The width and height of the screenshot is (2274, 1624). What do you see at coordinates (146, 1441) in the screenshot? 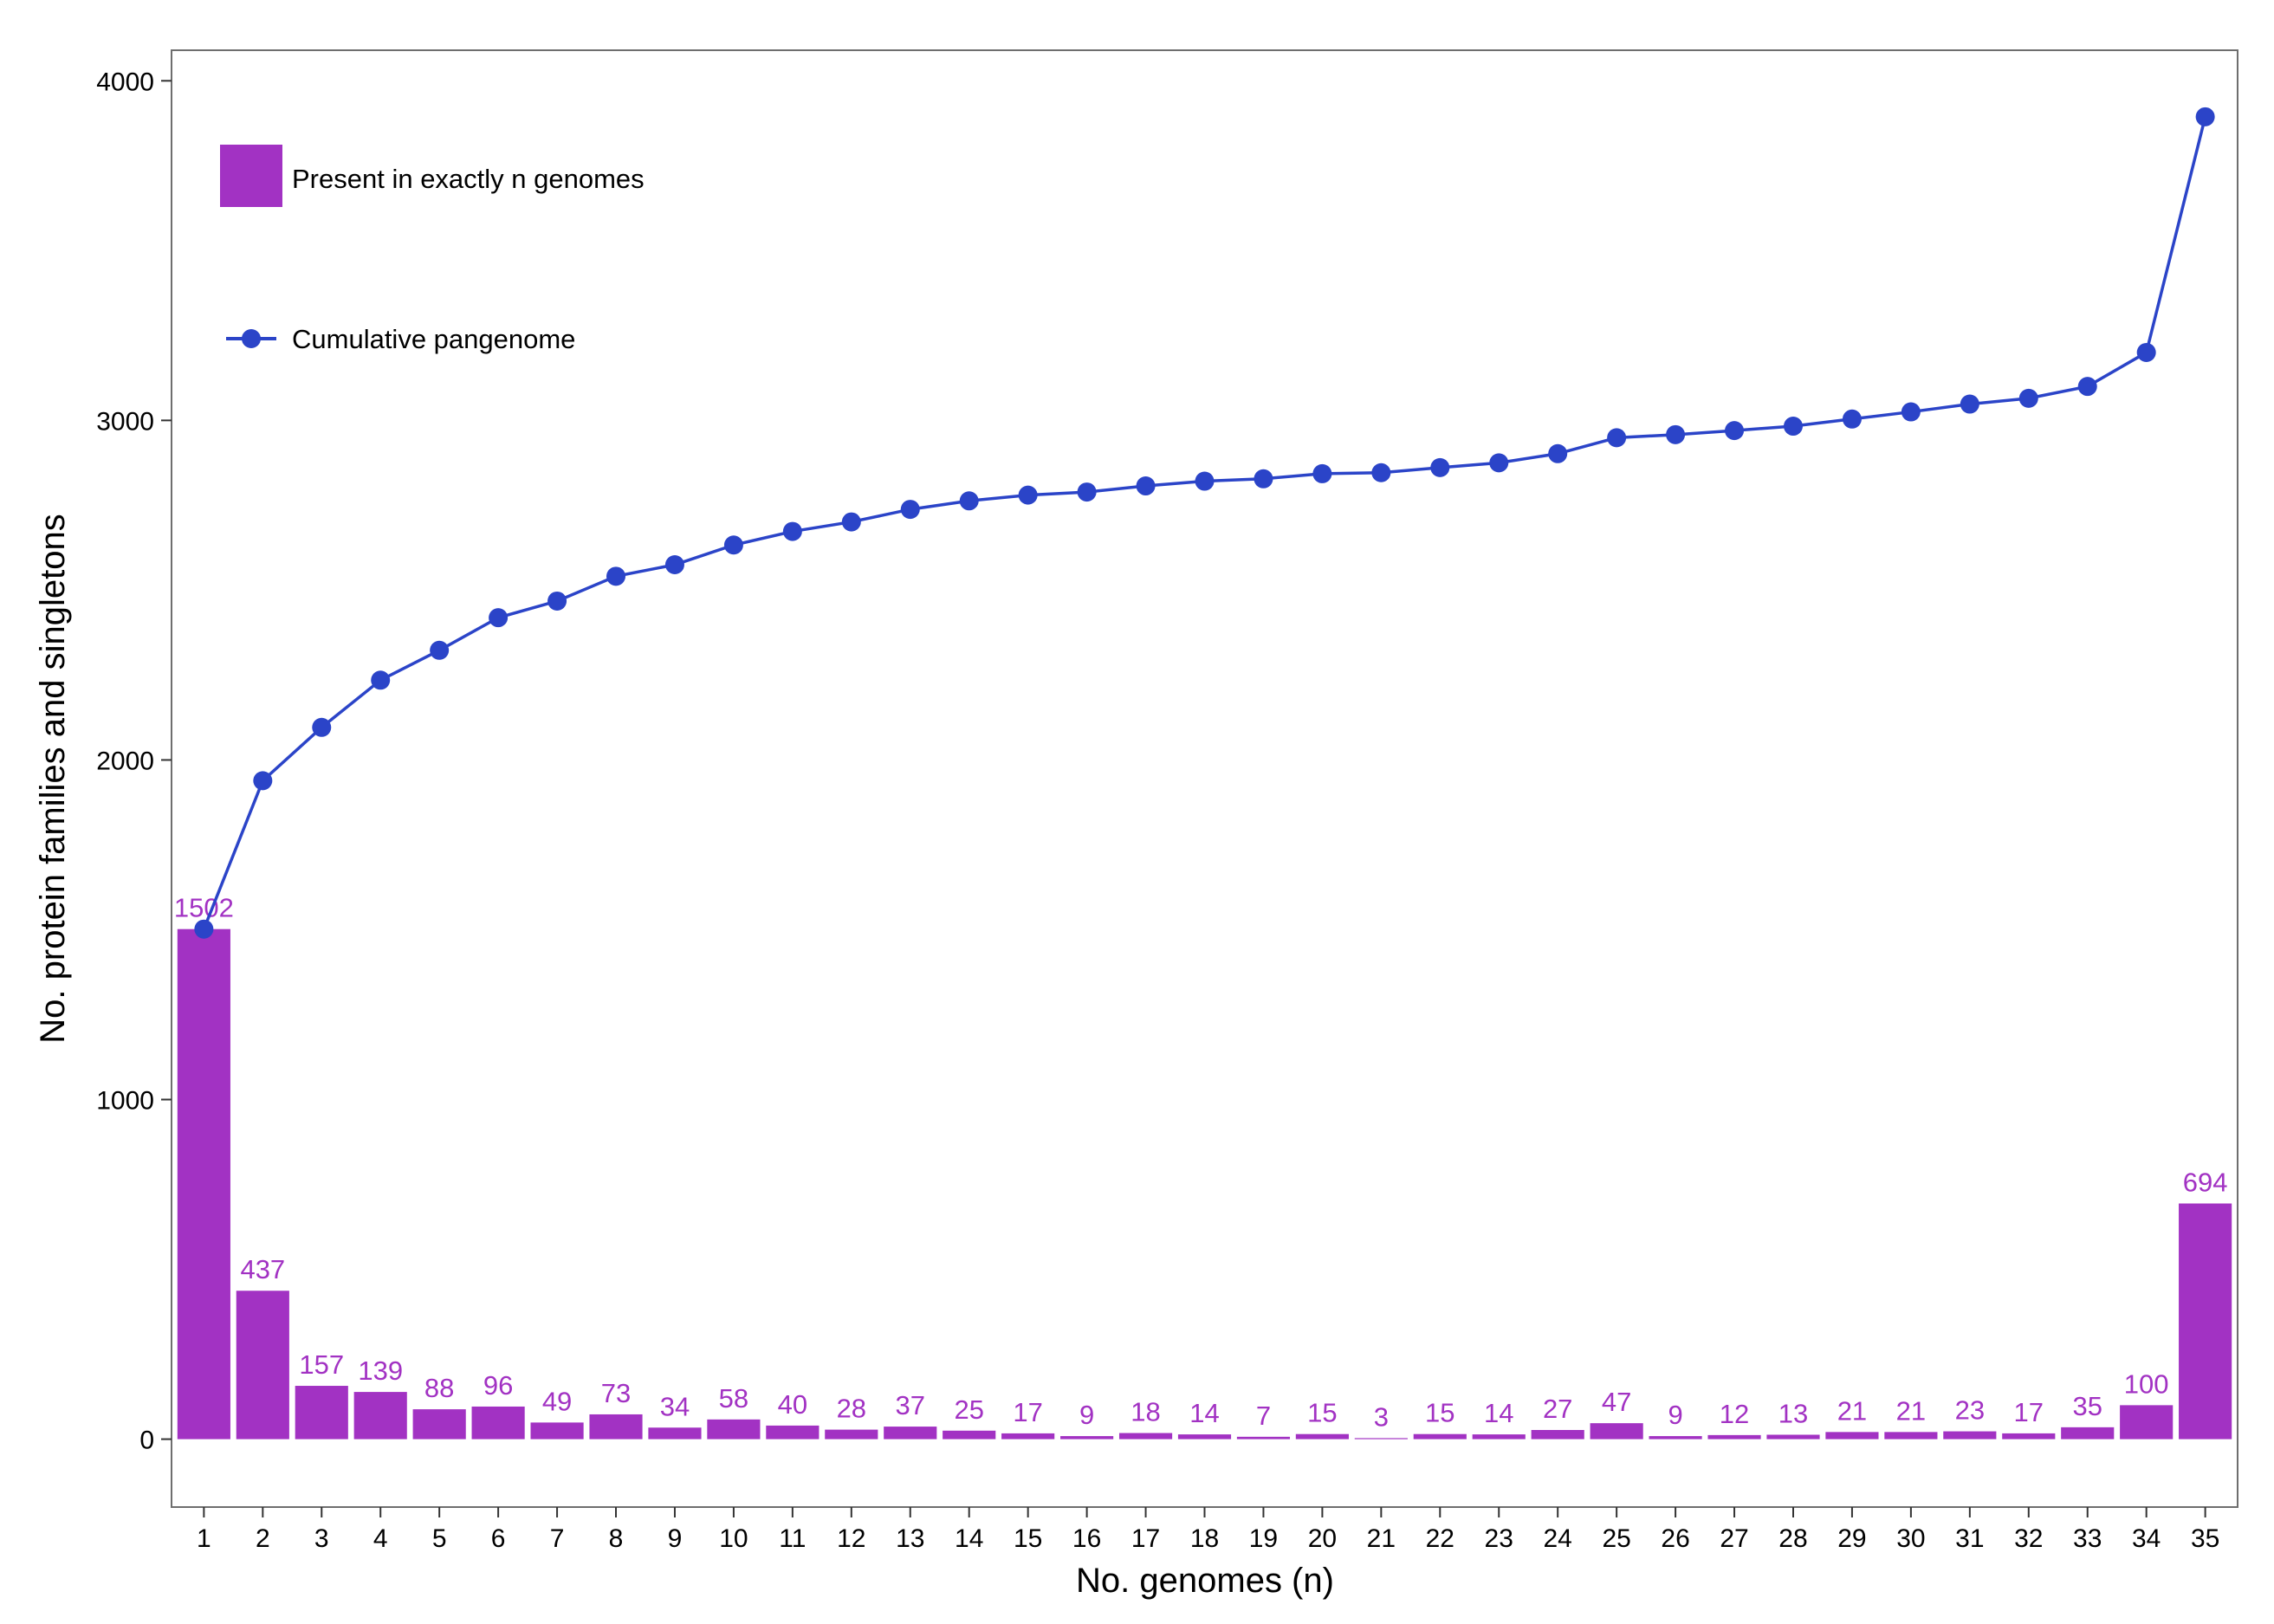
I see `y-tick-label: 0` at bounding box center [146, 1441].